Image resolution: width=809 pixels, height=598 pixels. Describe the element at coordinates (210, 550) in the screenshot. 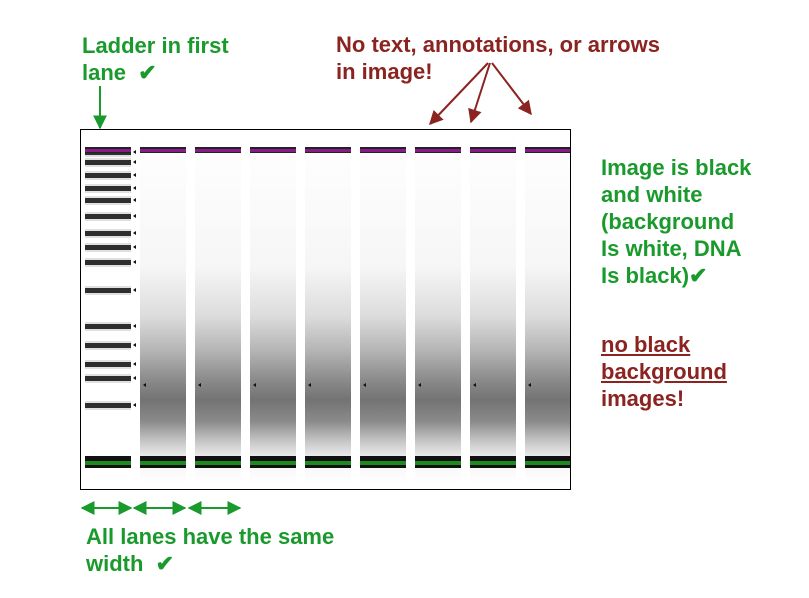

I see `lane-width-note: All lanes have the same width ✔` at that location.